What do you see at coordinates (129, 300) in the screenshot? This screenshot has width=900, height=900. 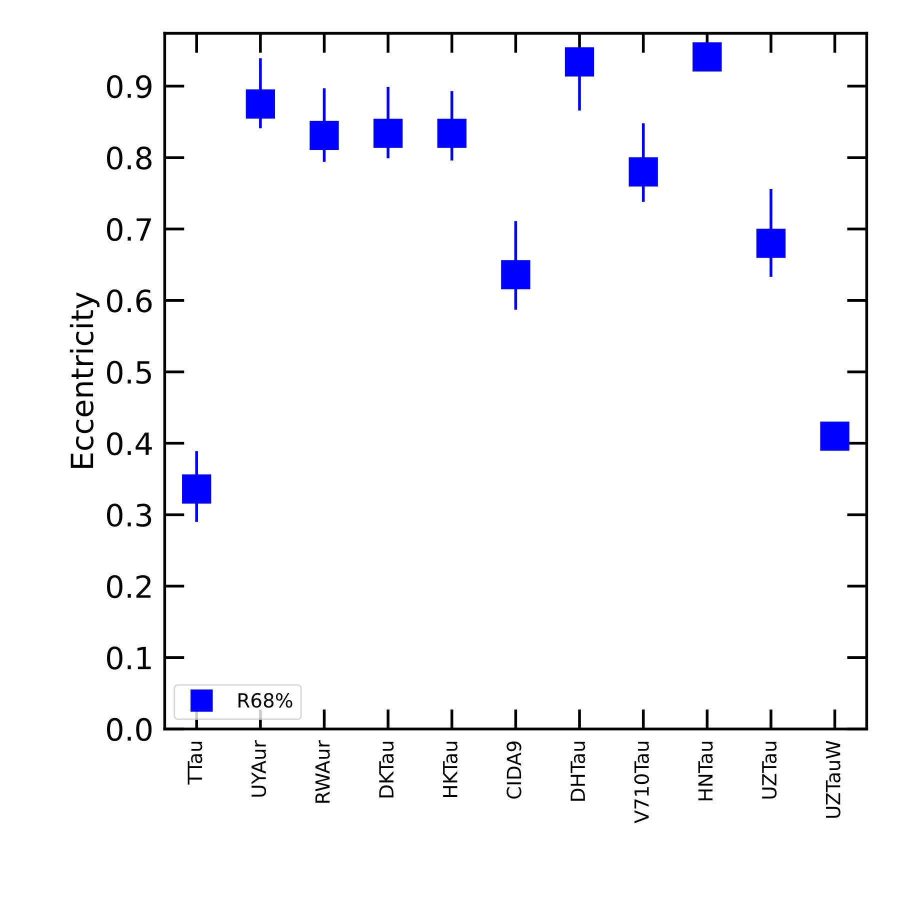 I see `y-tick-label: 0.6` at bounding box center [129, 300].